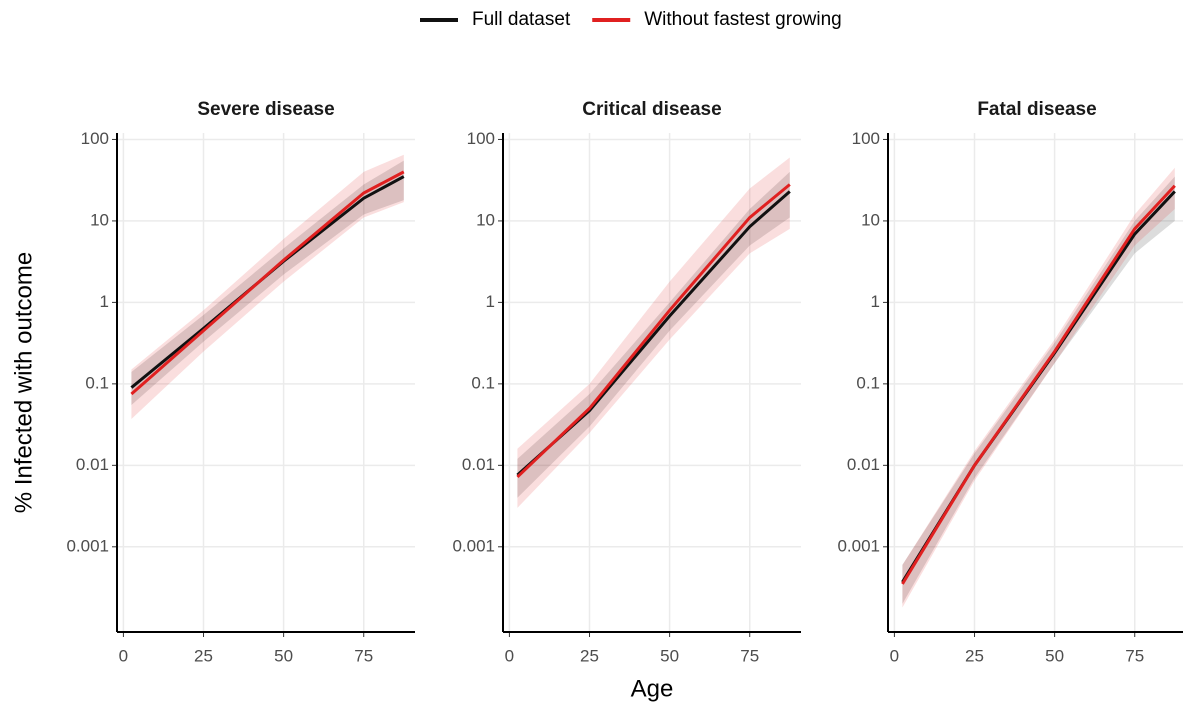 Image resolution: width=1183 pixels, height=704 pixels. I want to click on panel-title: Severe disease, so click(265, 109).